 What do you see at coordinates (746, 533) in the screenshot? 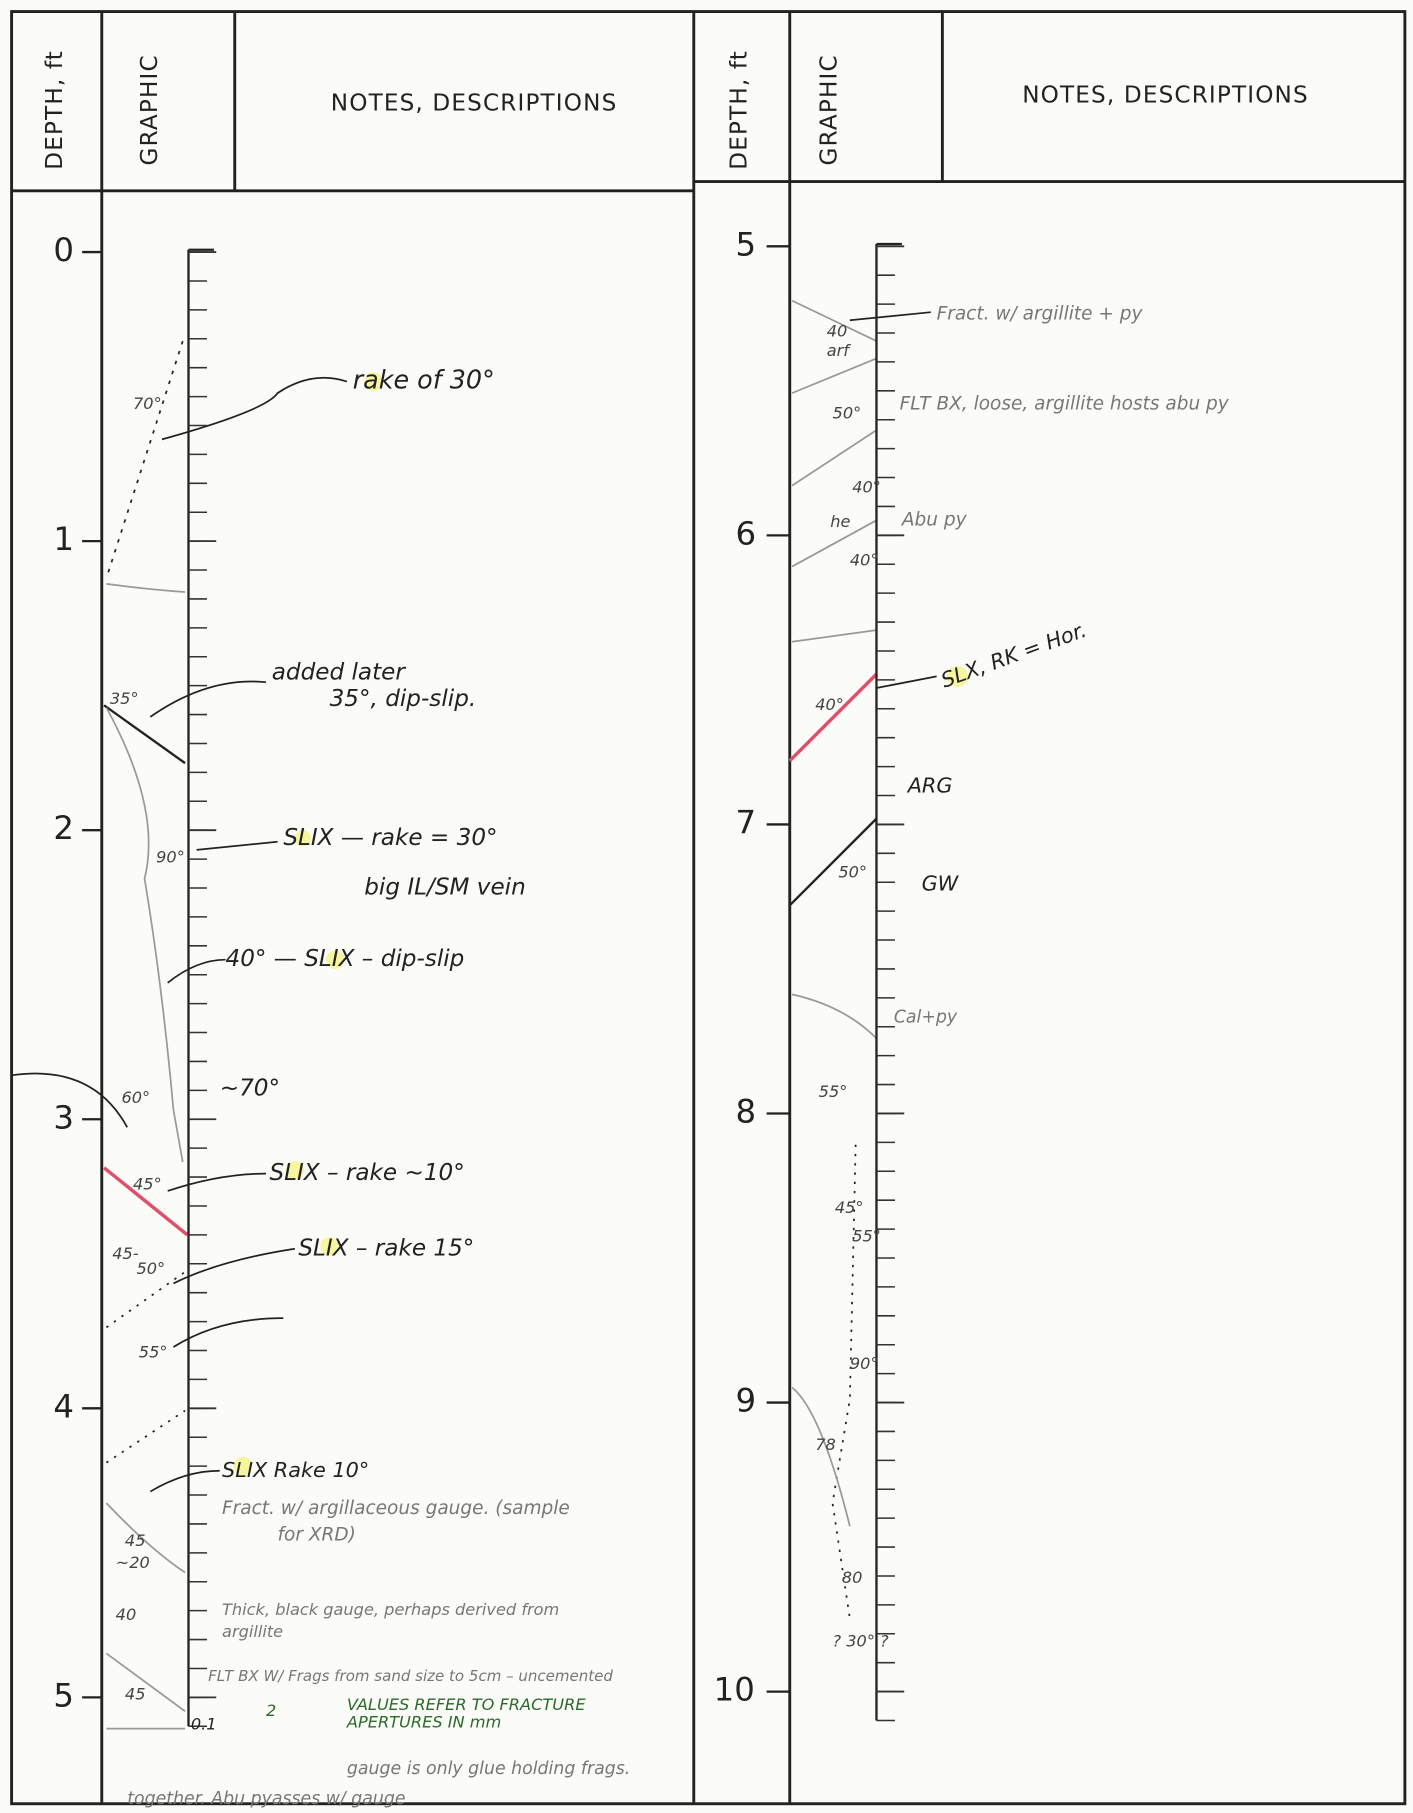
I see `depth-label: 6` at bounding box center [746, 533].